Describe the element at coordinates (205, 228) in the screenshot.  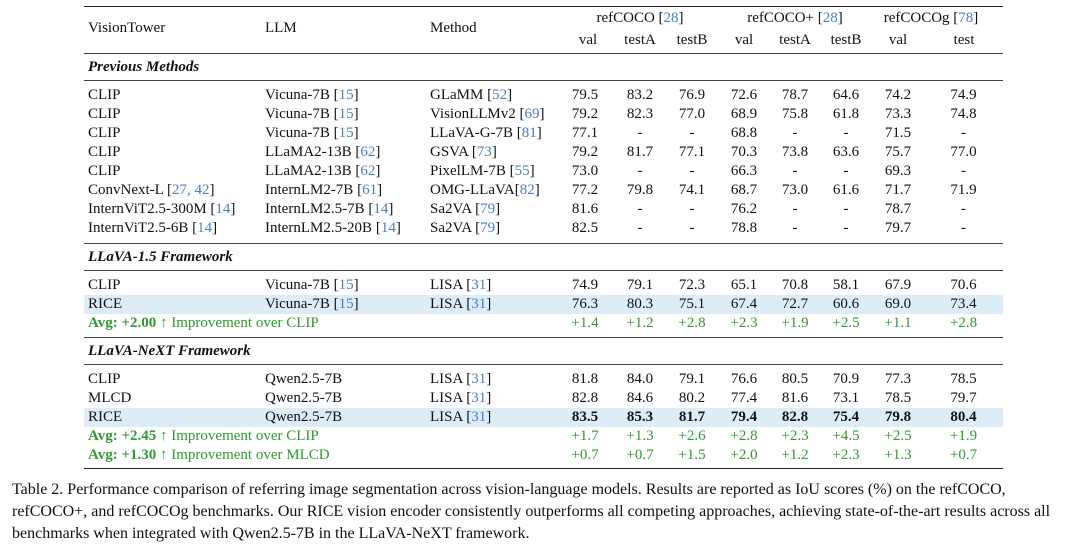
I see `citation-ref: 14` at that location.